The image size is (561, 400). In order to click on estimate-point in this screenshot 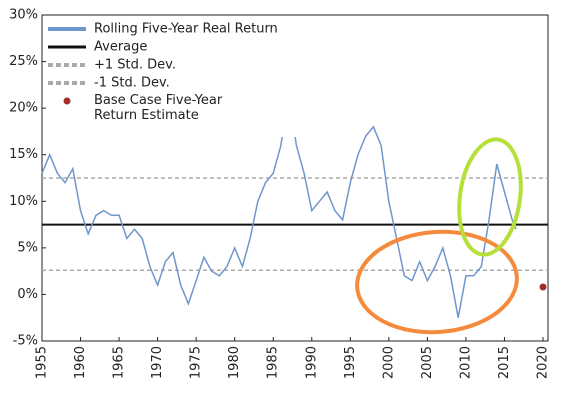, I will do `click(543, 287)`.